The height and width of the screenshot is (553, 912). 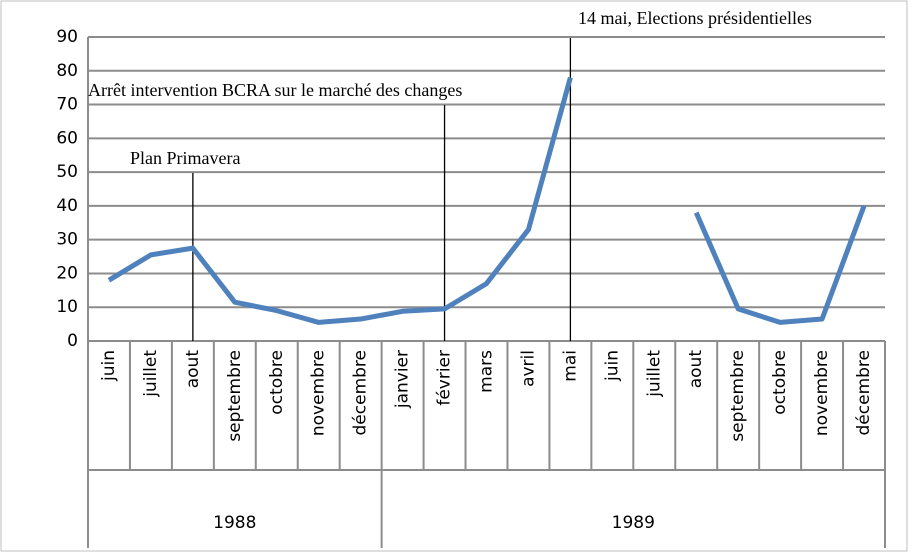 I want to click on y-tick-label: 60, so click(x=67, y=138).